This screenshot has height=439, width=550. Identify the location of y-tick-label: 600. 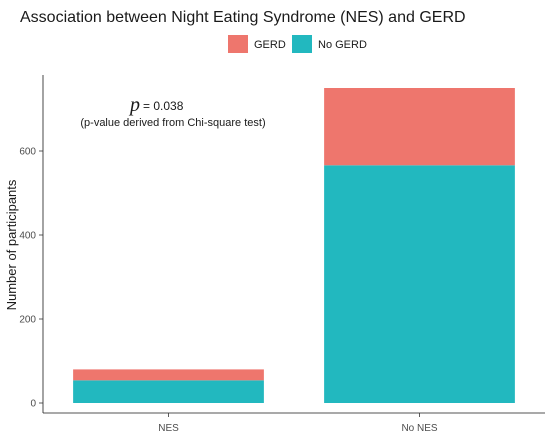
(27, 152).